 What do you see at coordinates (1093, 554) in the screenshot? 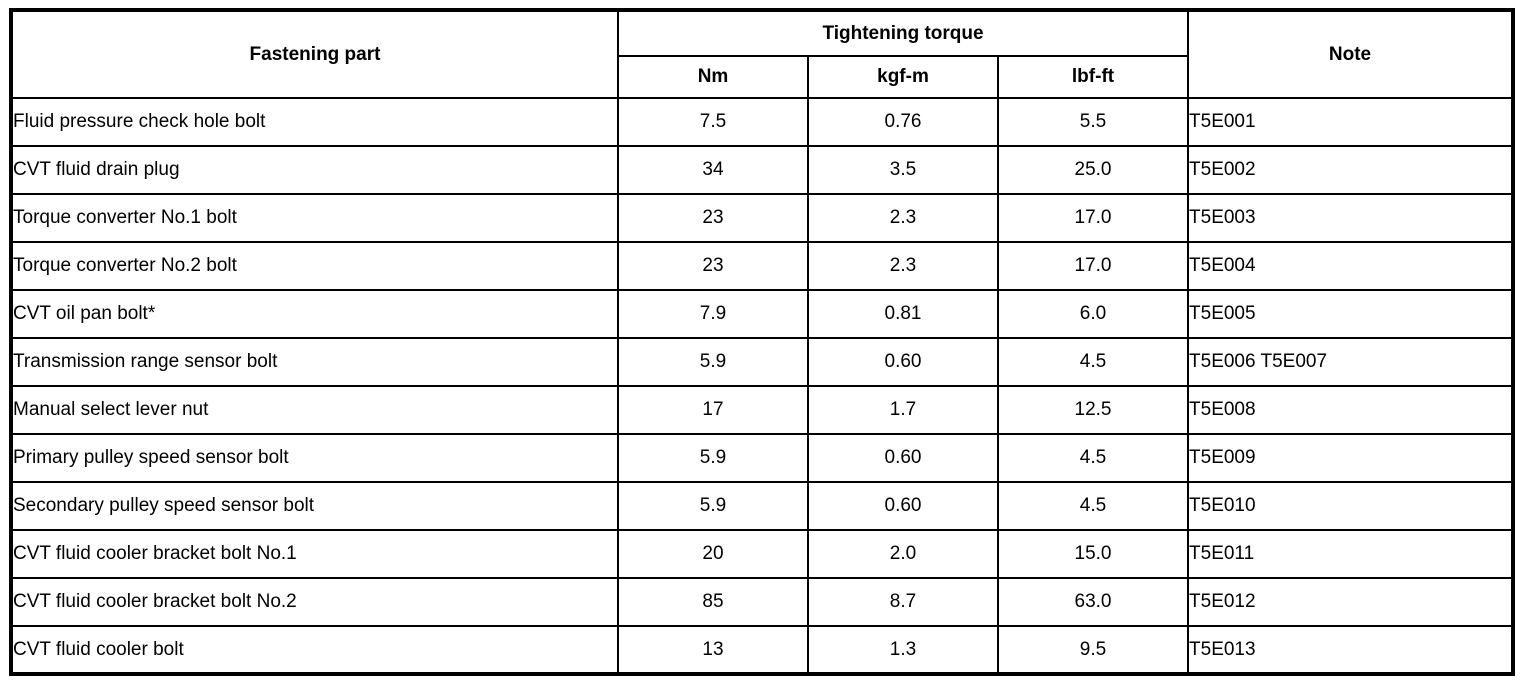
I see `lbfft-cell: 15.0` at bounding box center [1093, 554].